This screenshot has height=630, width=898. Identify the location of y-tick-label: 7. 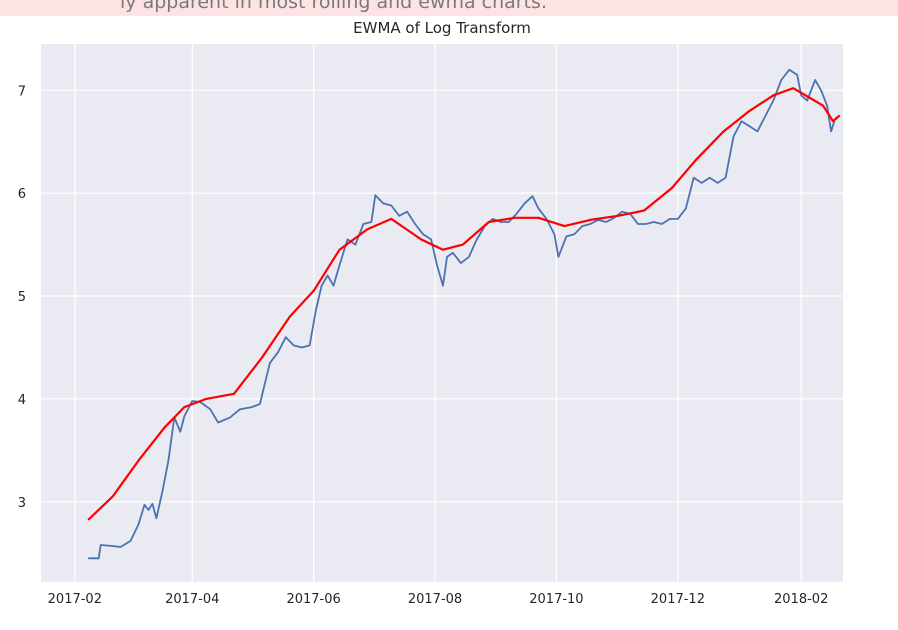
(22, 91).